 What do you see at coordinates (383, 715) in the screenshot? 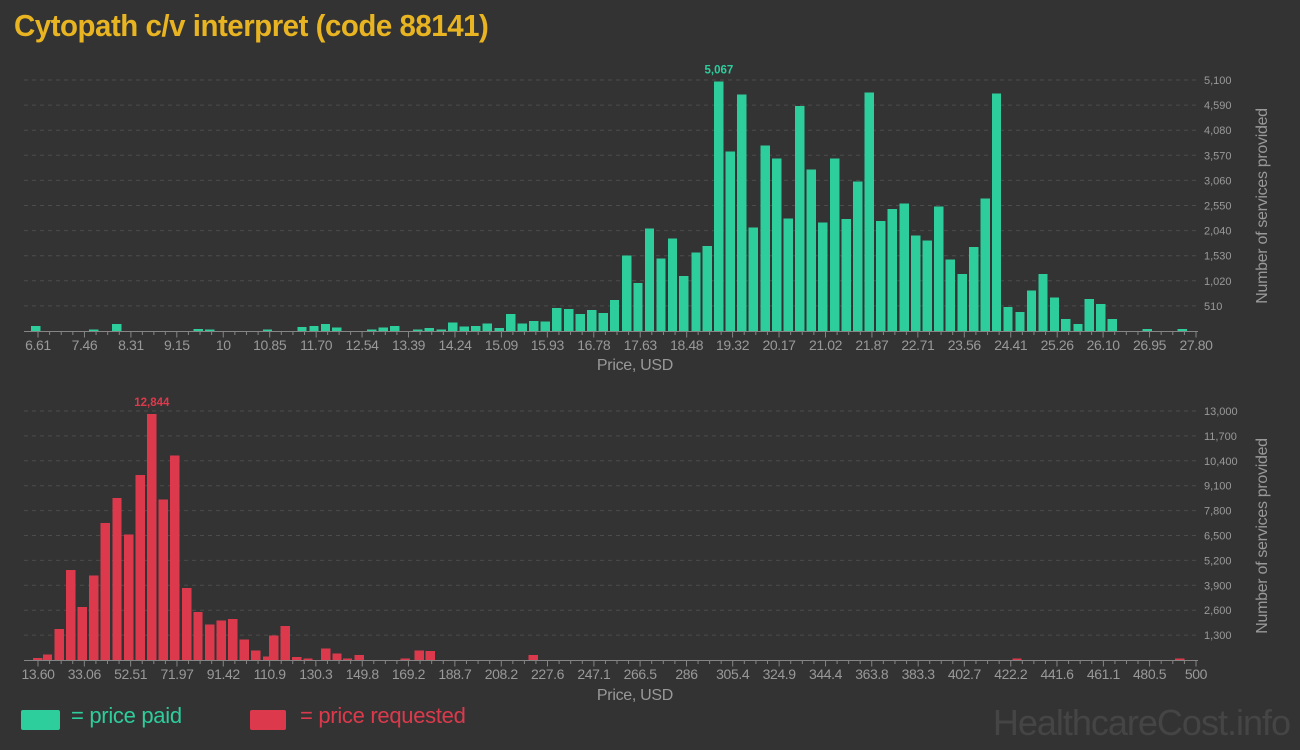
I see `legend-label-price-requested: = price requested` at bounding box center [383, 715].